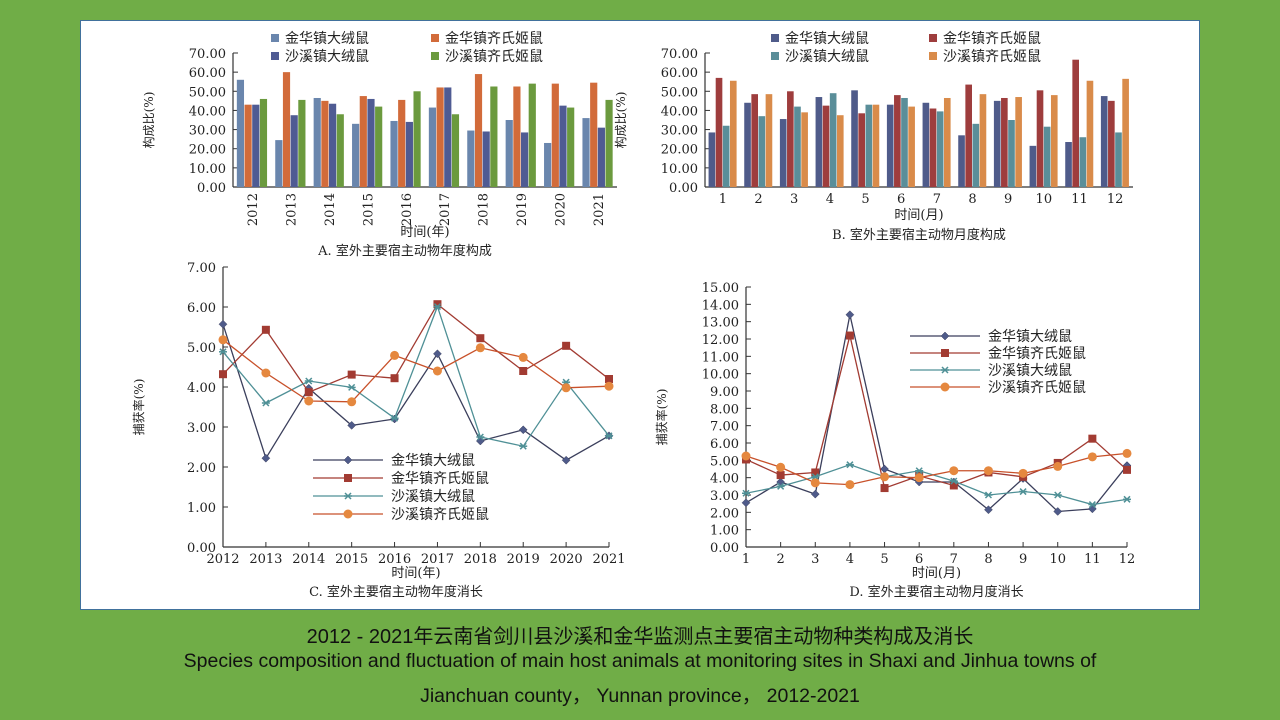 Image resolution: width=1280 pixels, height=720 pixels. What do you see at coordinates (207, 169) in the screenshot?
I see `y-tick-label: 10.00` at bounding box center [207, 169].